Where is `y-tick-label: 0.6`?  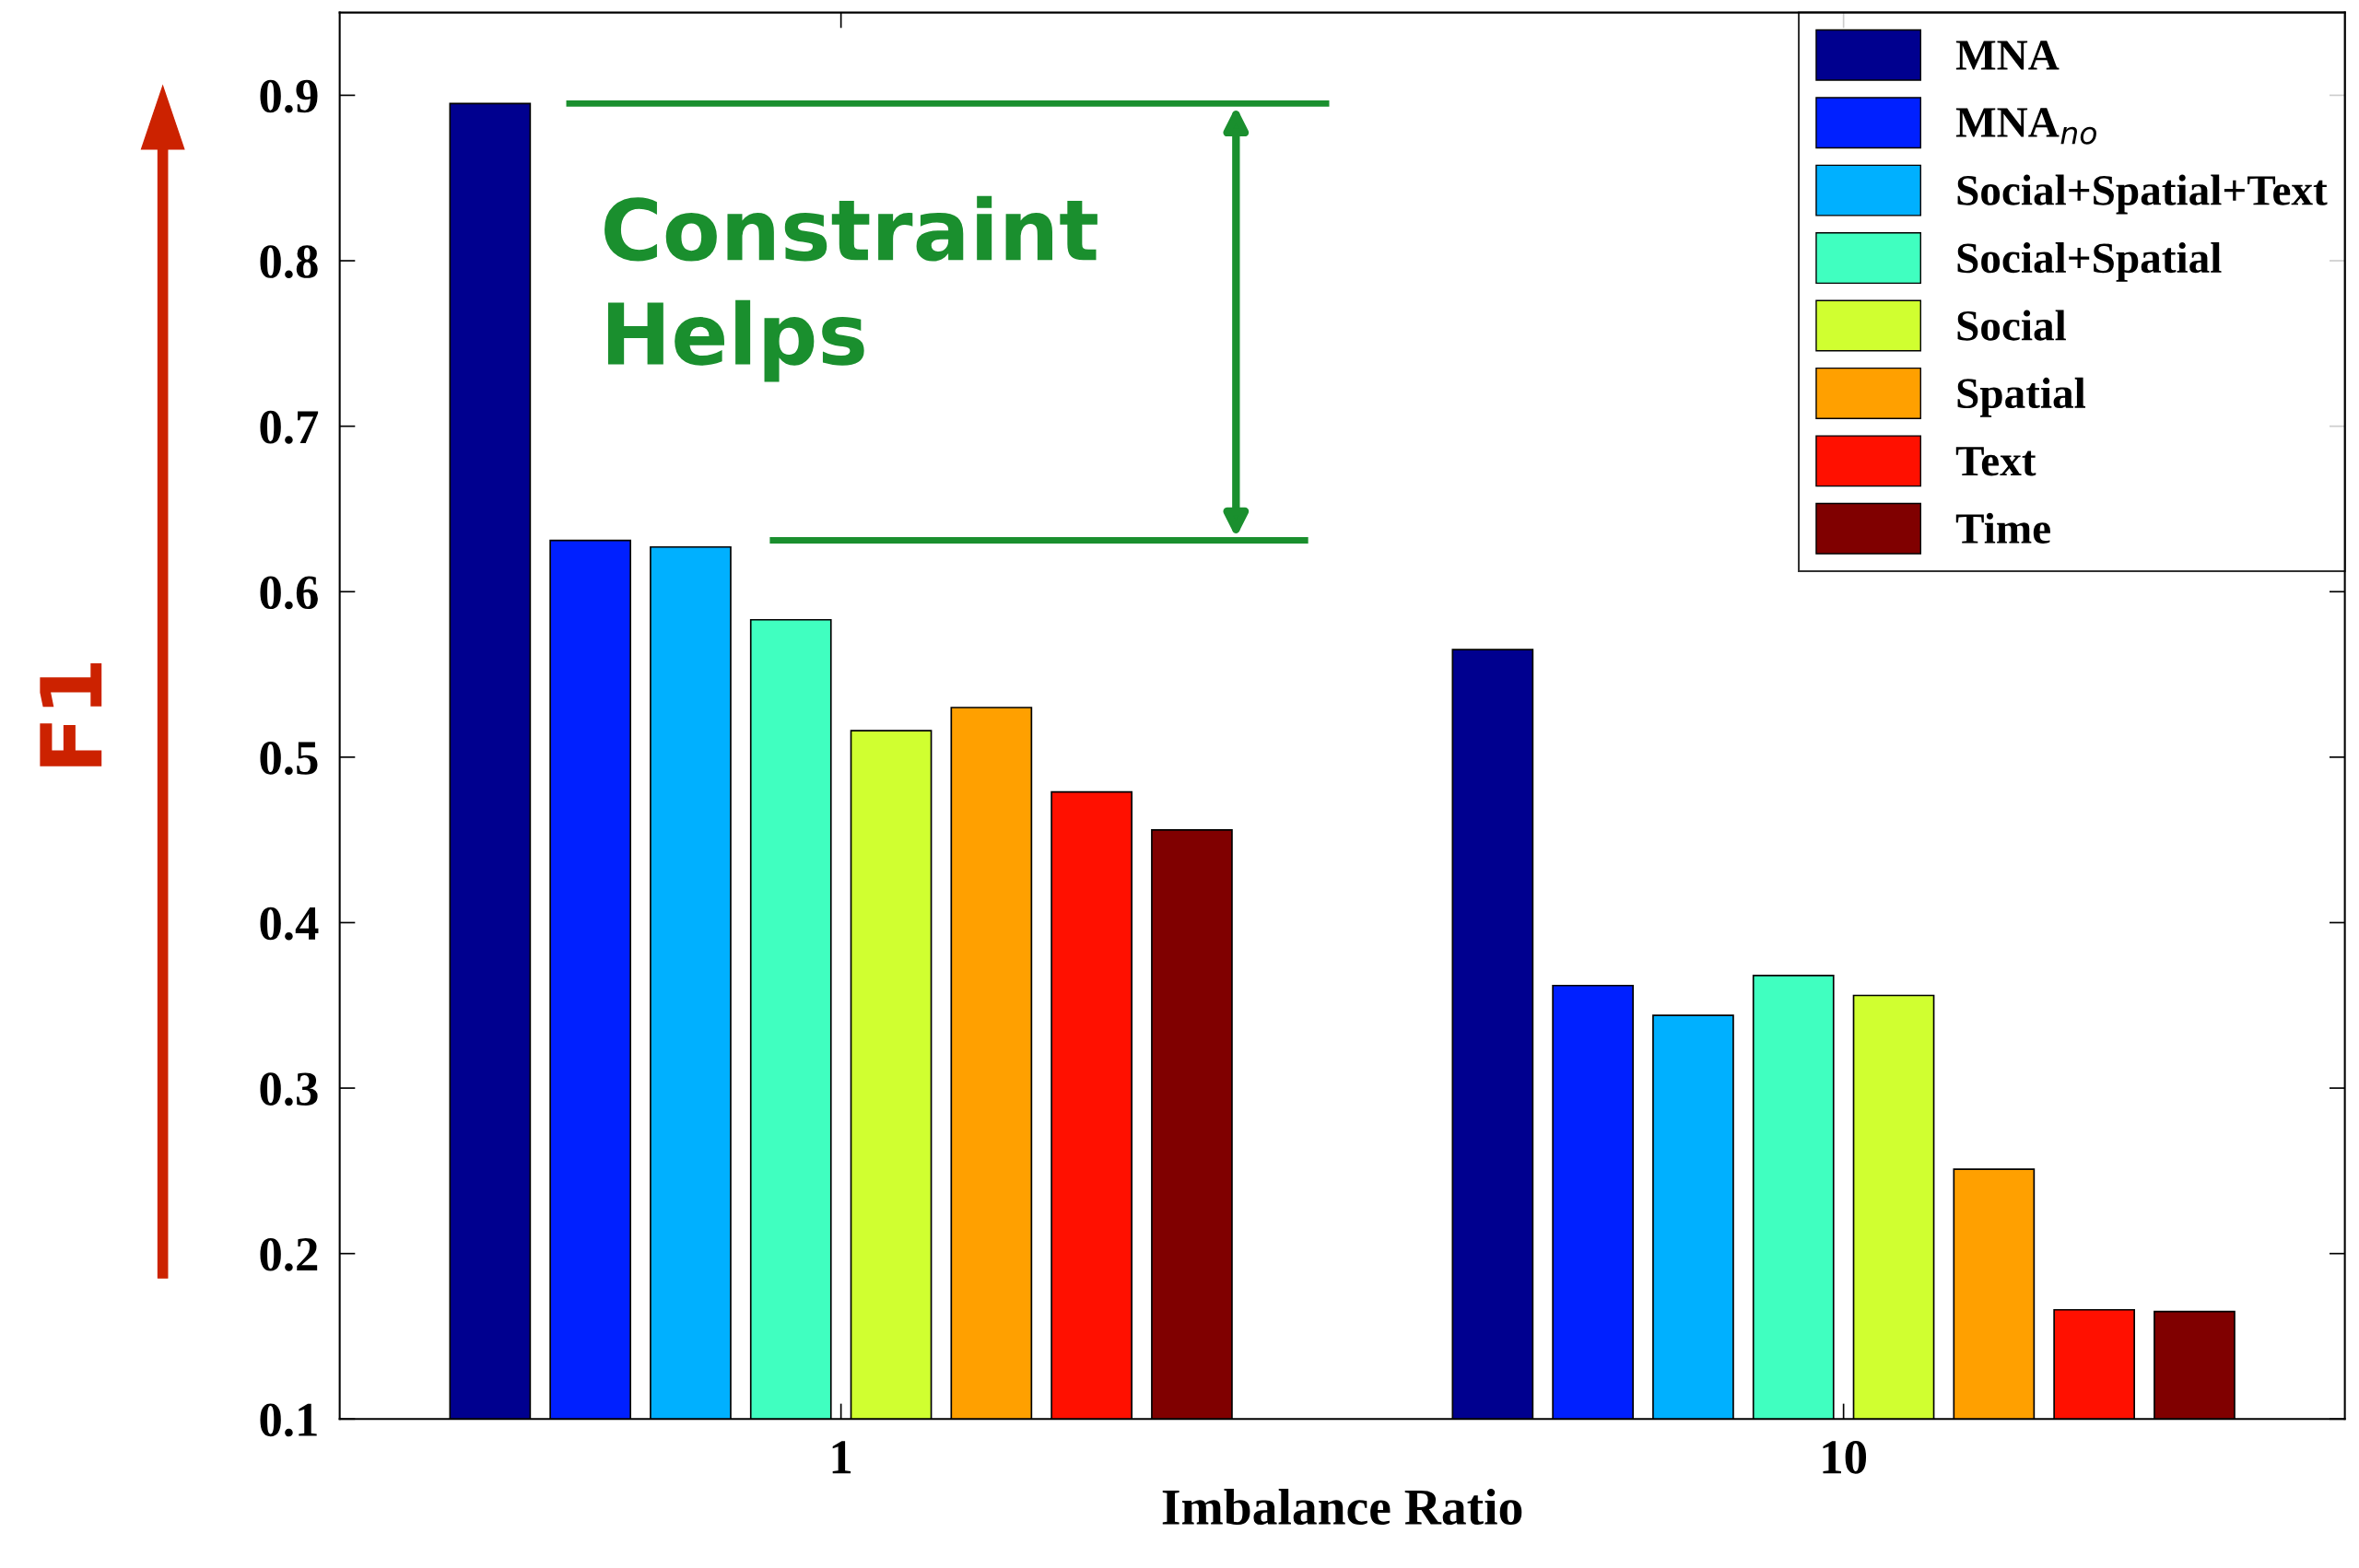
y-tick-label: 0.6 is located at coordinates (289, 593).